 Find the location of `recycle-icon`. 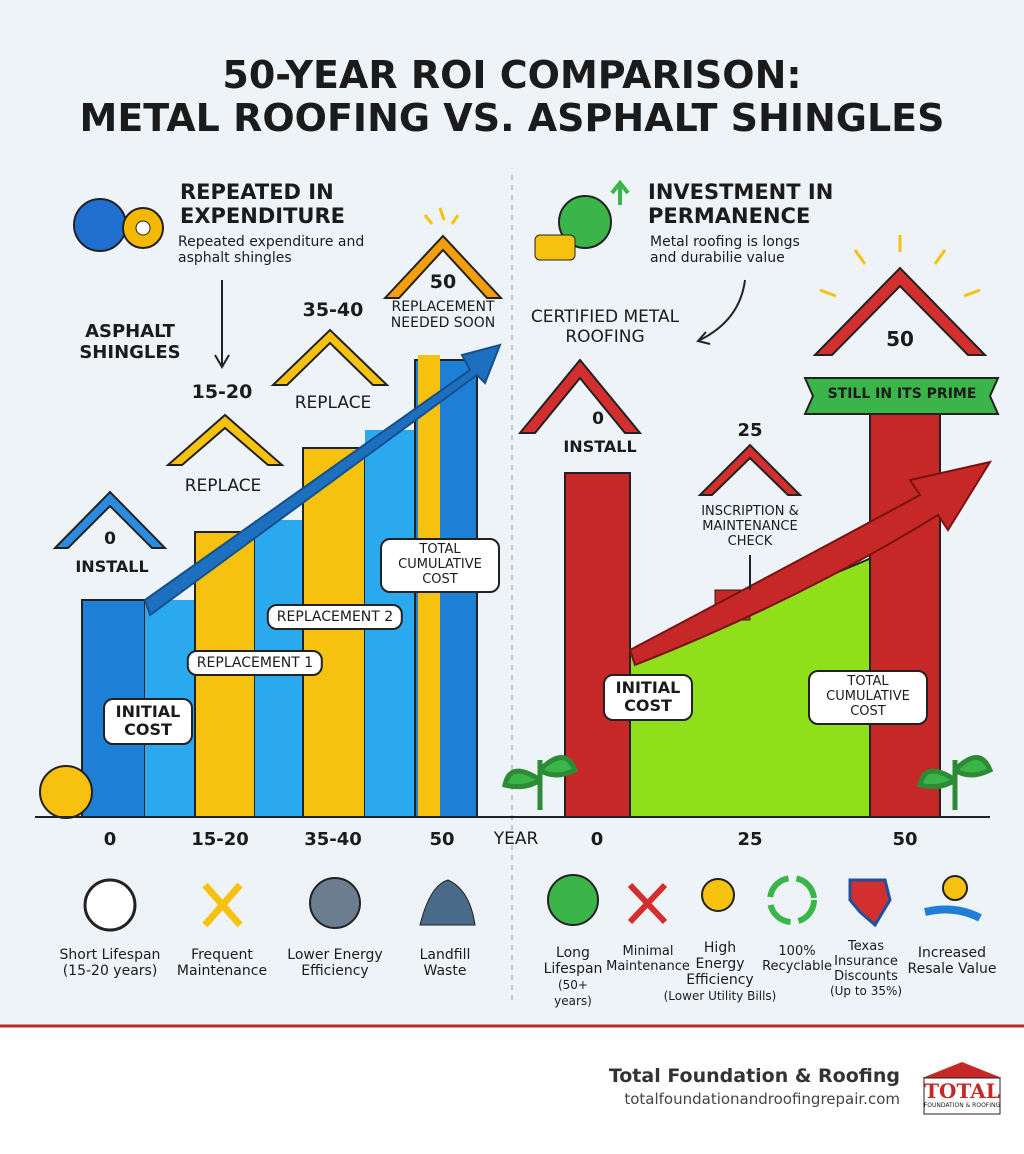

recycle-icon is located at coordinates (792, 900).